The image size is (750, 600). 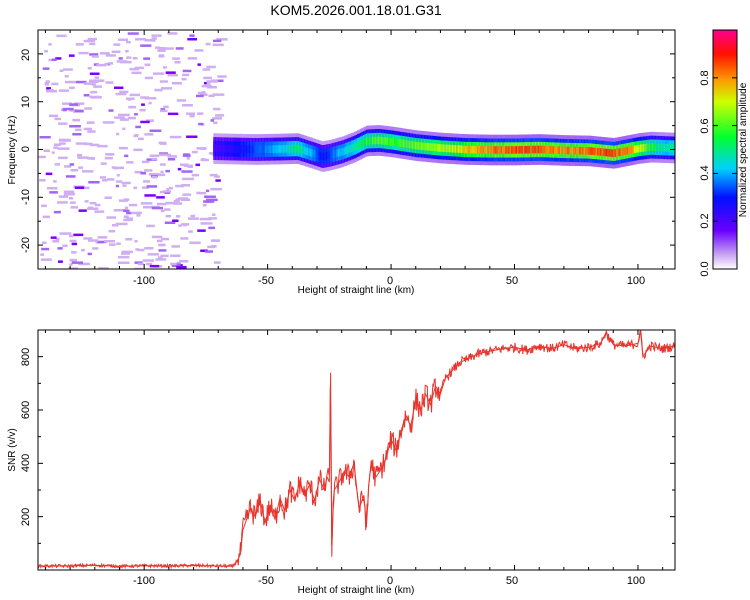 I want to click on snr-xtick-label-0: -100, so click(x=144, y=581).